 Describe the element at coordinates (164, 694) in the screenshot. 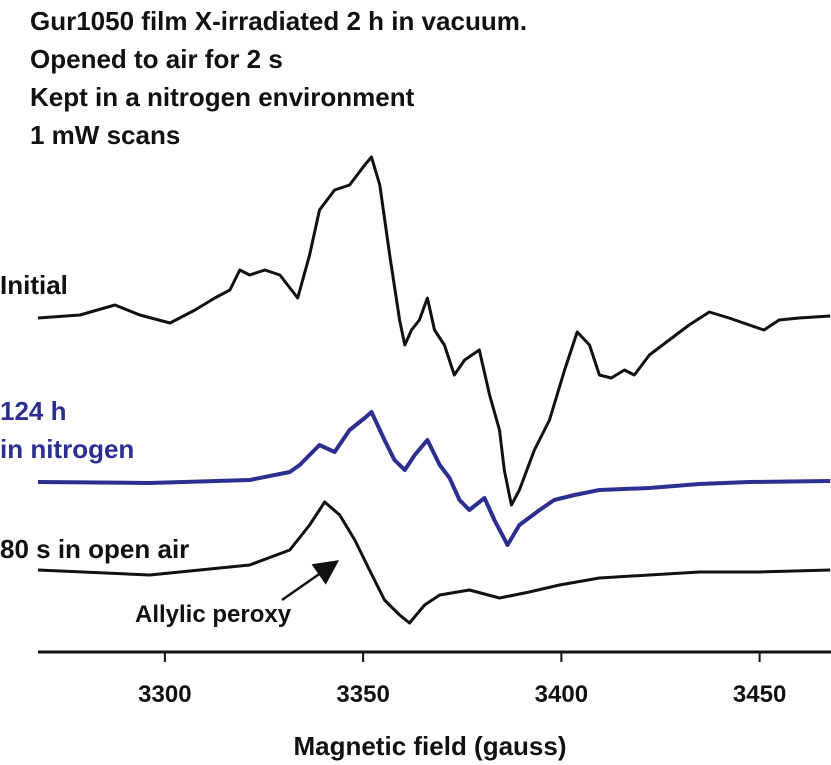

I see `x-tick-label: 3300` at that location.